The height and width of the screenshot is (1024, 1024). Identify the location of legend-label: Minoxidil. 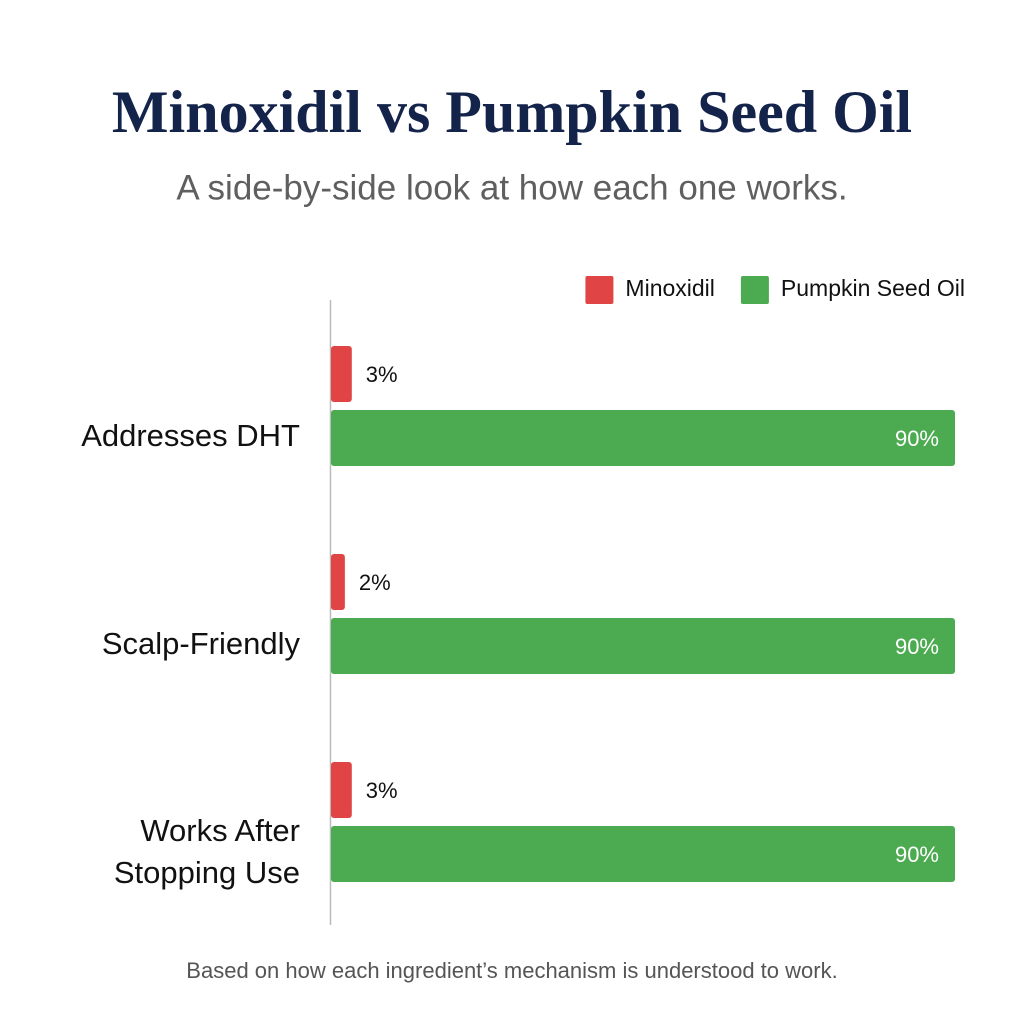
(669, 288).